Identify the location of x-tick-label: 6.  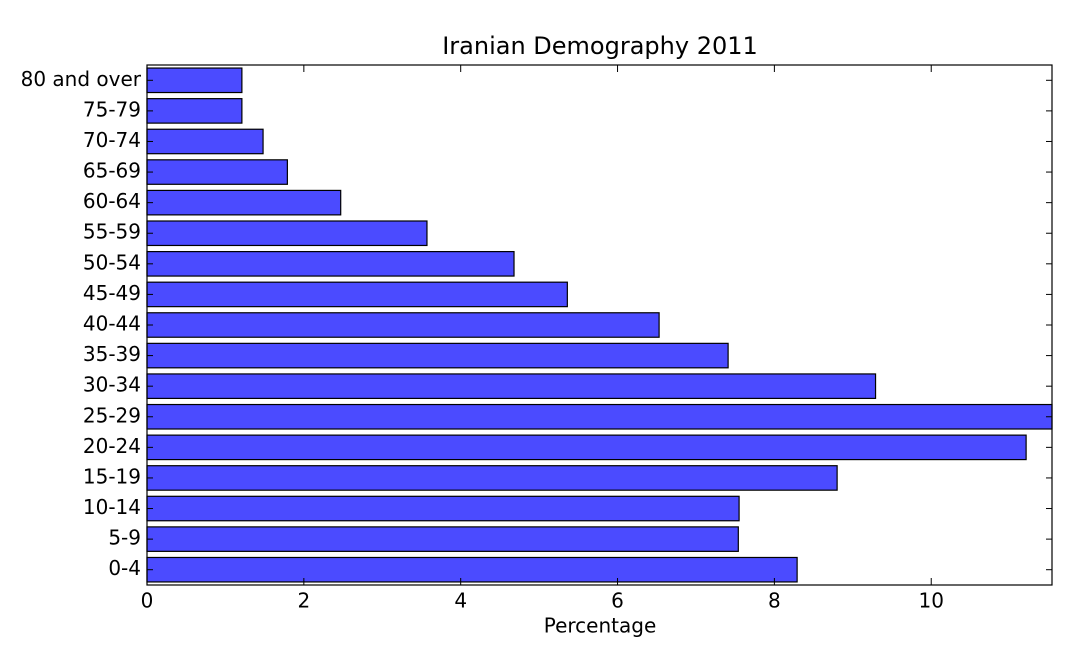
(617, 601).